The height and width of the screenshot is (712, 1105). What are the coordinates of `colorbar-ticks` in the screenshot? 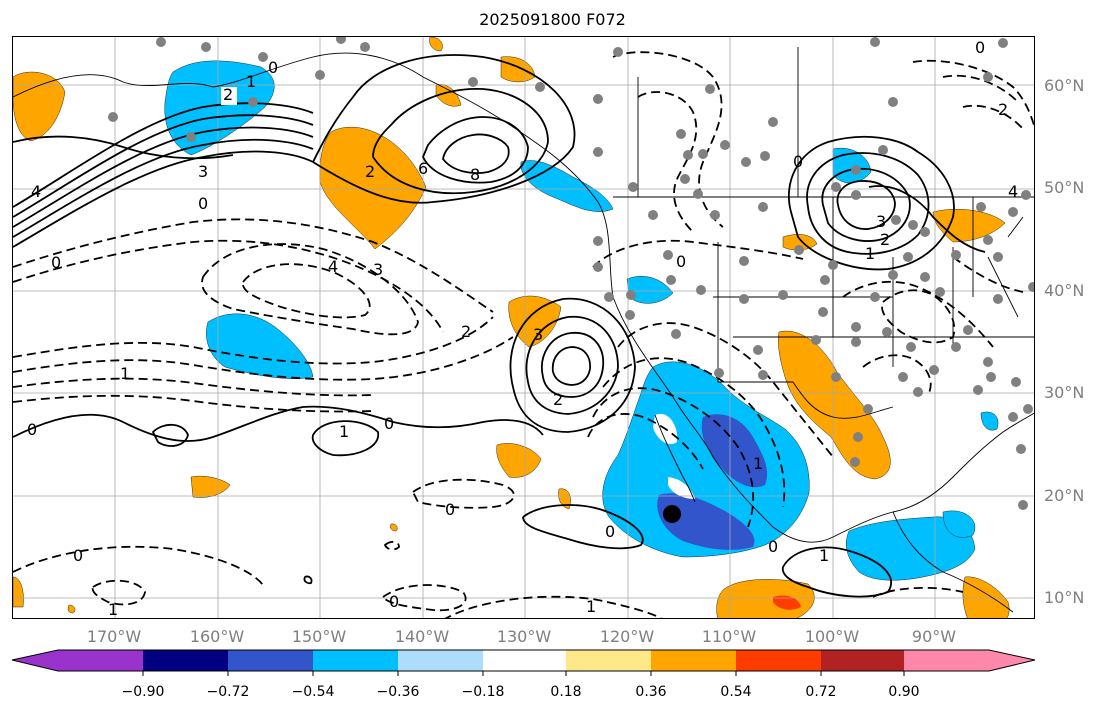 It's located at (523, 673).